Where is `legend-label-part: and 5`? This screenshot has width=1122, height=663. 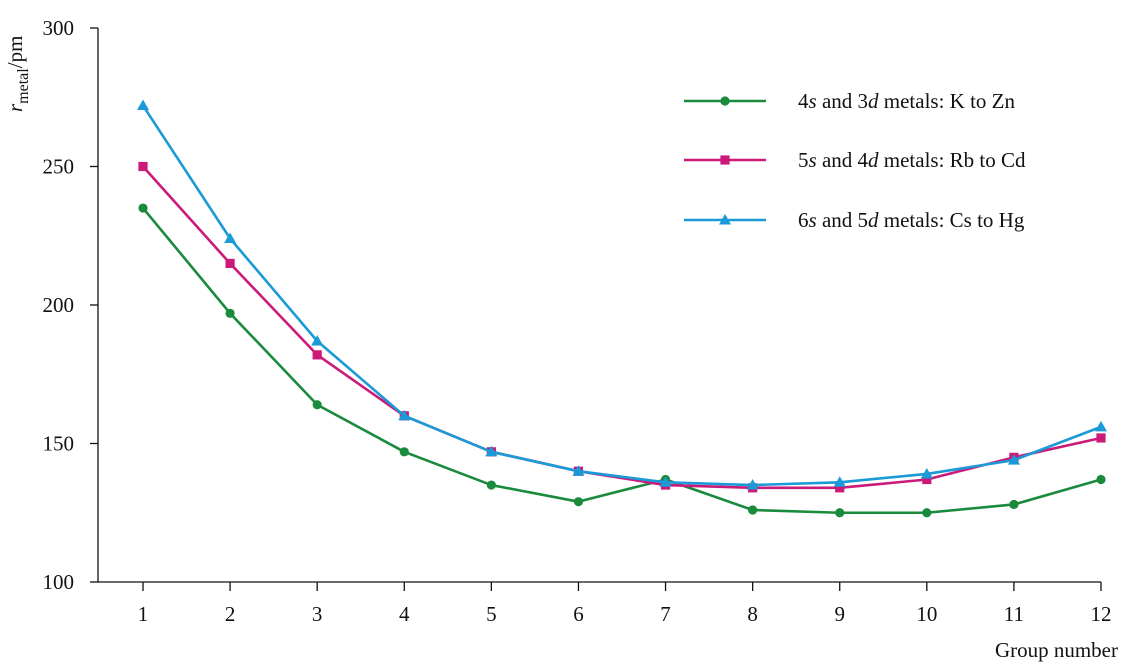
legend-label-part: and 5 is located at coordinates (842, 220).